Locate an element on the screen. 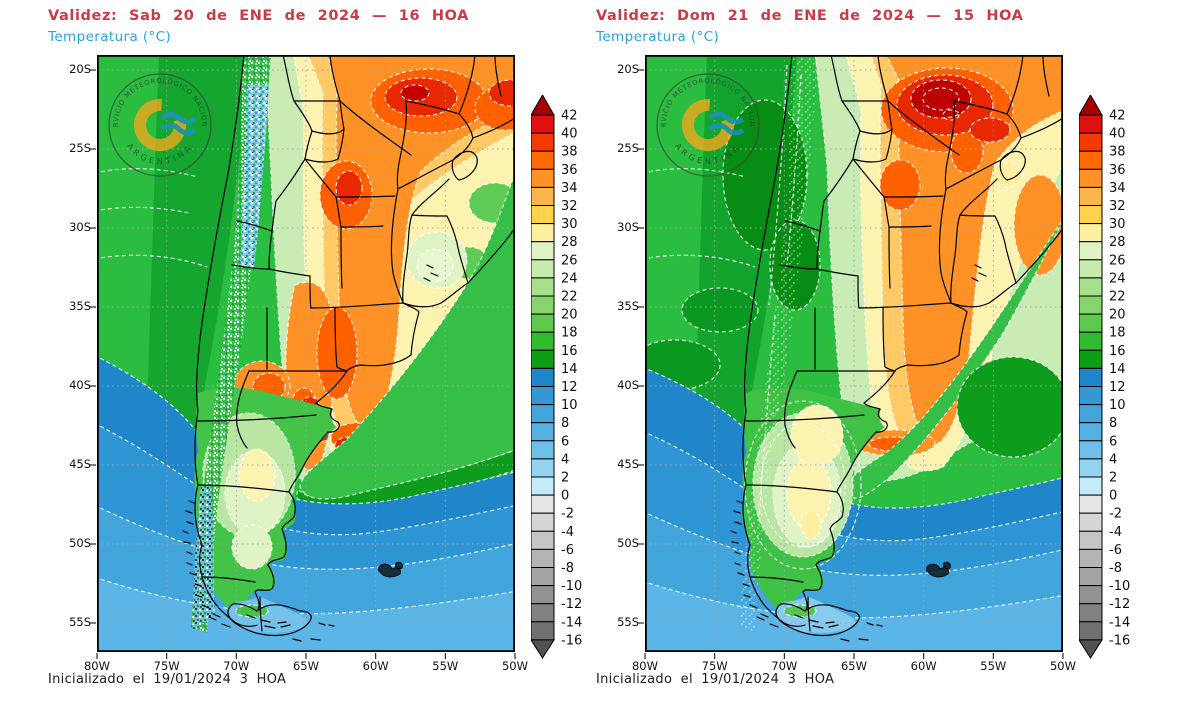 The width and height of the screenshot is (1200, 721). lon-tick-label: 60W is located at coordinates (375, 666).